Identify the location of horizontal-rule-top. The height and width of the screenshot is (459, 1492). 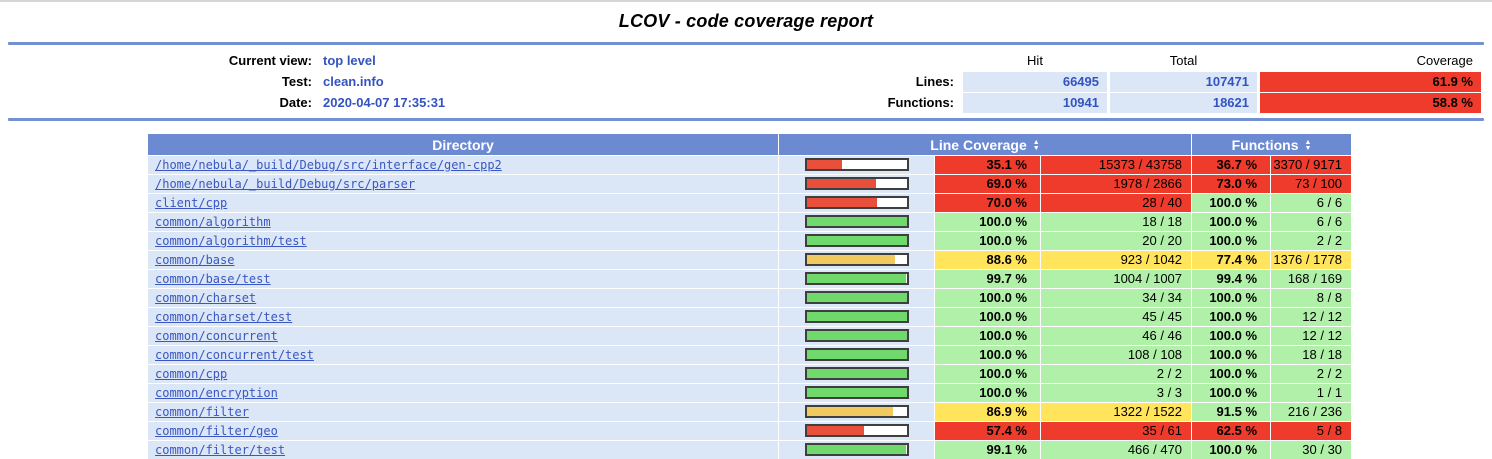
(746, 43).